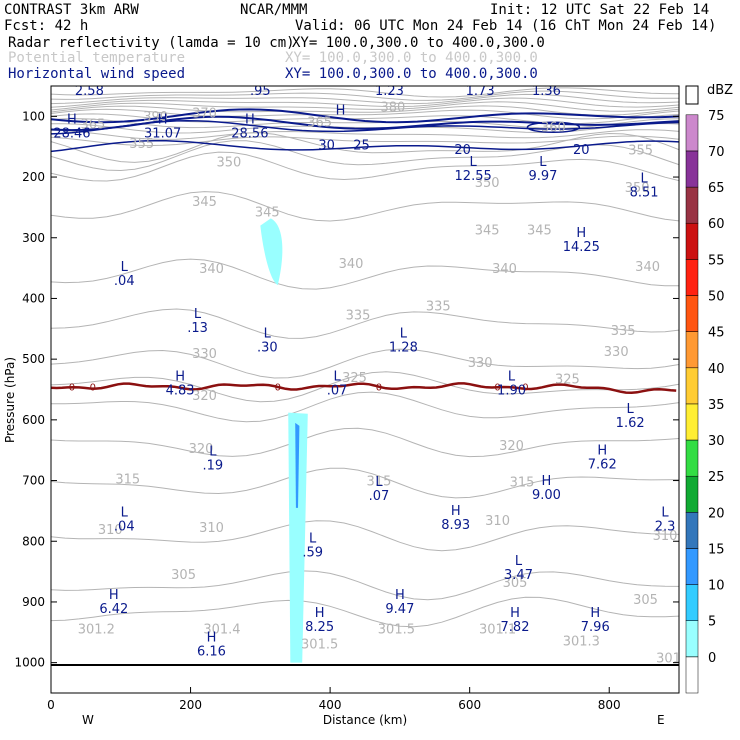 The height and width of the screenshot is (740, 740). What do you see at coordinates (221, 630) in the screenshot?
I see `theta-minimum-label: 301.4` at bounding box center [221, 630].